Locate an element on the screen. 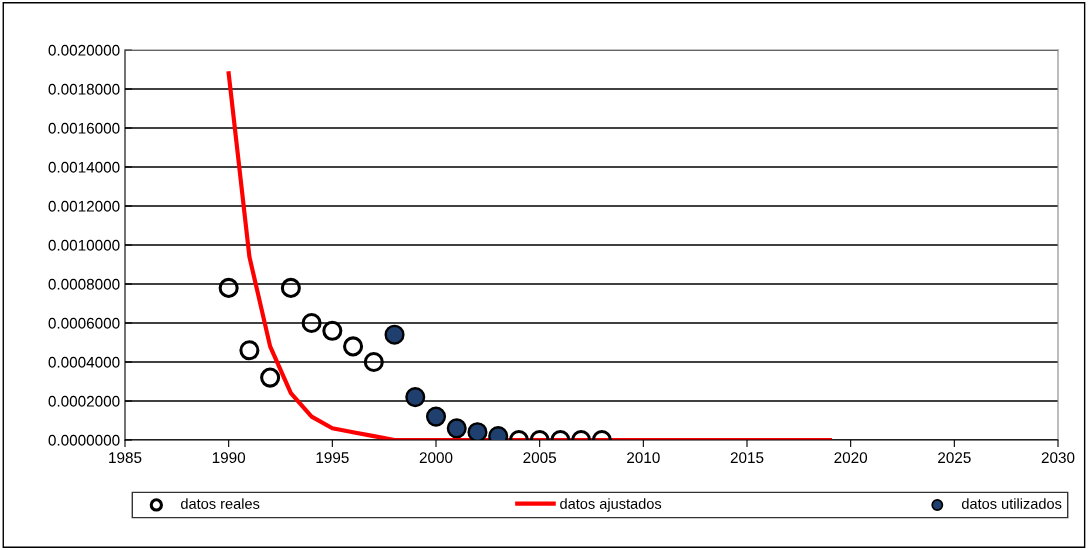 This screenshot has width=1089, height=550. x-tick-label: 2010 is located at coordinates (643, 458).